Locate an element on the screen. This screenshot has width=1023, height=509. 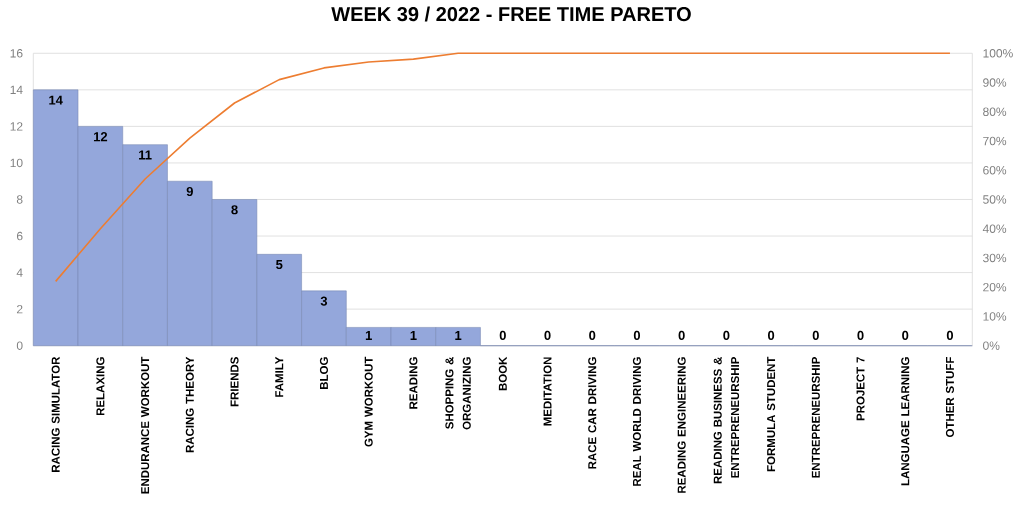
x-tick-label: FAMILY is located at coordinates (279, 376).